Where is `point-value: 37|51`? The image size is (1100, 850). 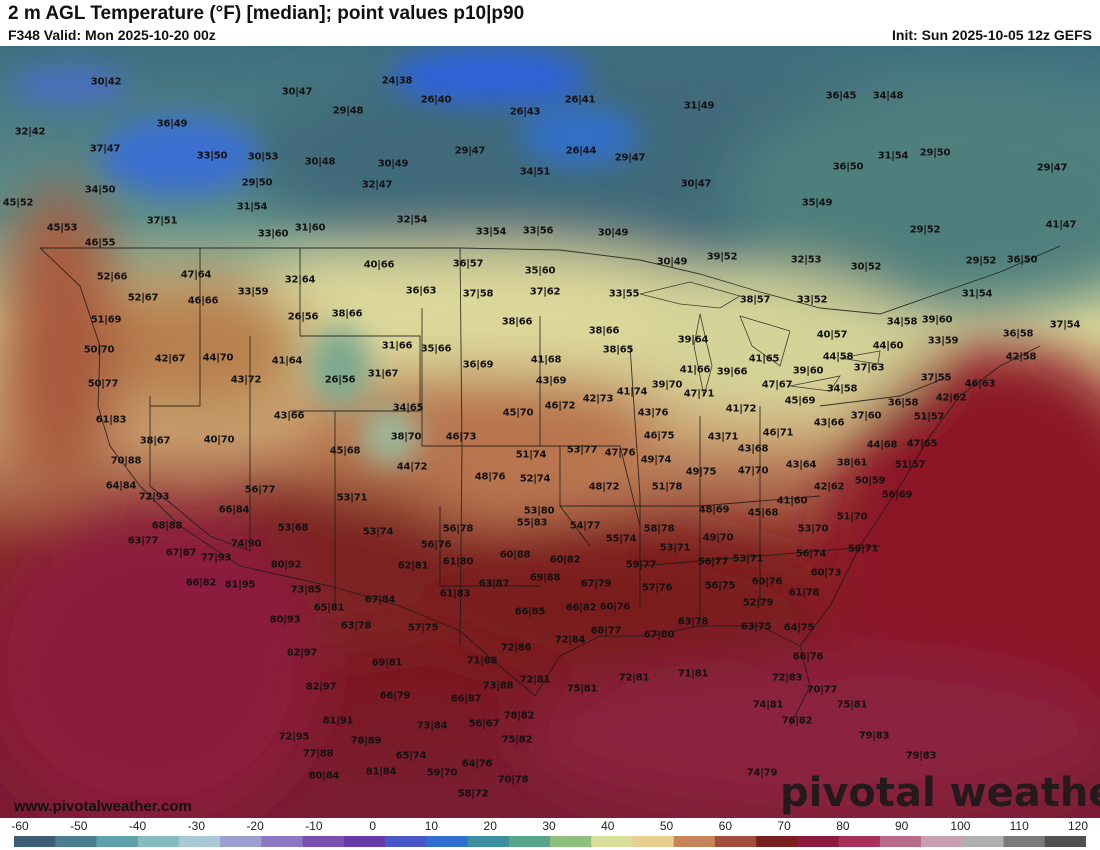 point-value: 37|51 is located at coordinates (162, 221).